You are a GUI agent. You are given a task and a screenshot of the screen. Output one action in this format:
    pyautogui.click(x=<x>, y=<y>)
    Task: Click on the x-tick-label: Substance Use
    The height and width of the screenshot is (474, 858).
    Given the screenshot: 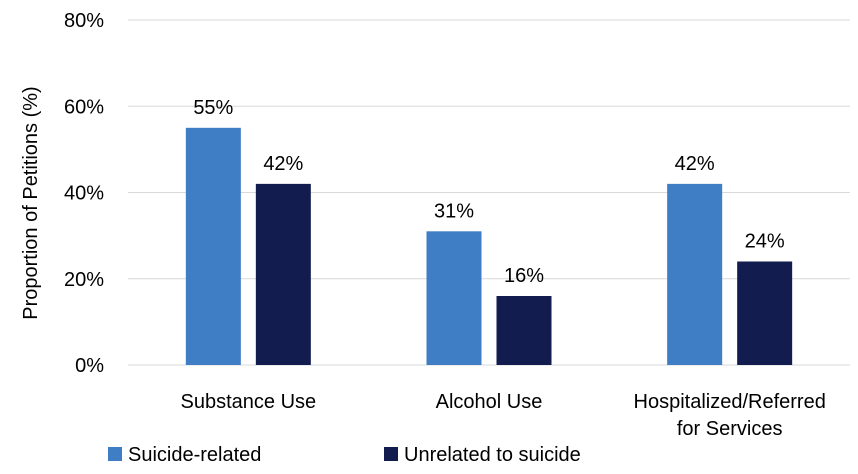 What is the action you would take?
    pyautogui.click(x=249, y=402)
    